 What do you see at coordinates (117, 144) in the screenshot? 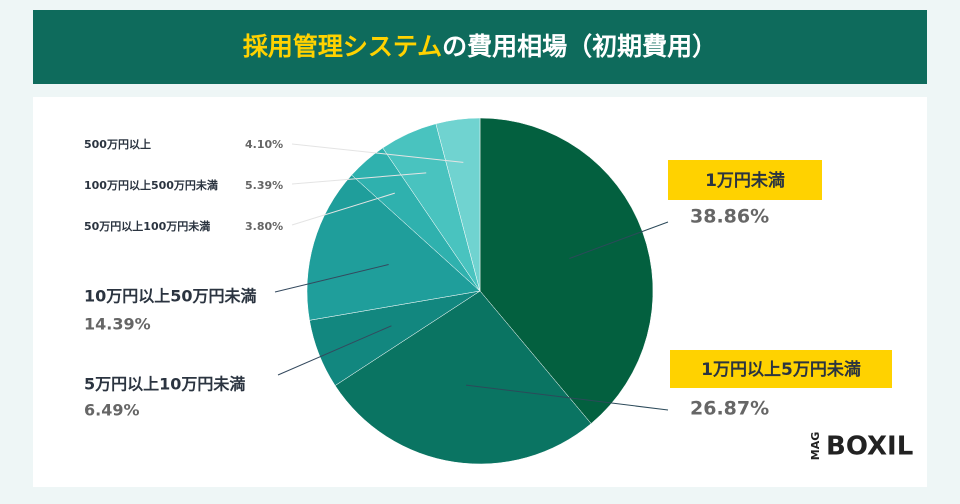
I see `category-label: 500万円以上` at bounding box center [117, 144].